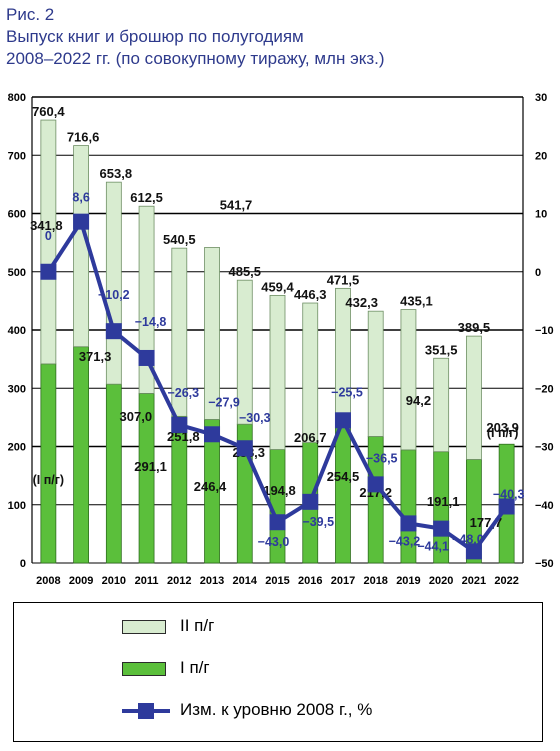 The width and height of the screenshot is (560, 751). I want to click on half-note-2022: (I п/г), so click(503, 433).